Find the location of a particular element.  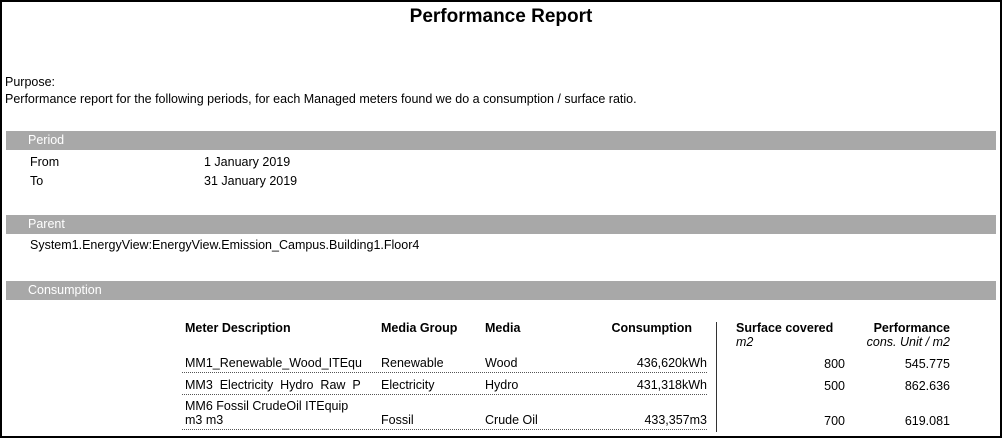

page-title: Performance Report is located at coordinates (501, 16).